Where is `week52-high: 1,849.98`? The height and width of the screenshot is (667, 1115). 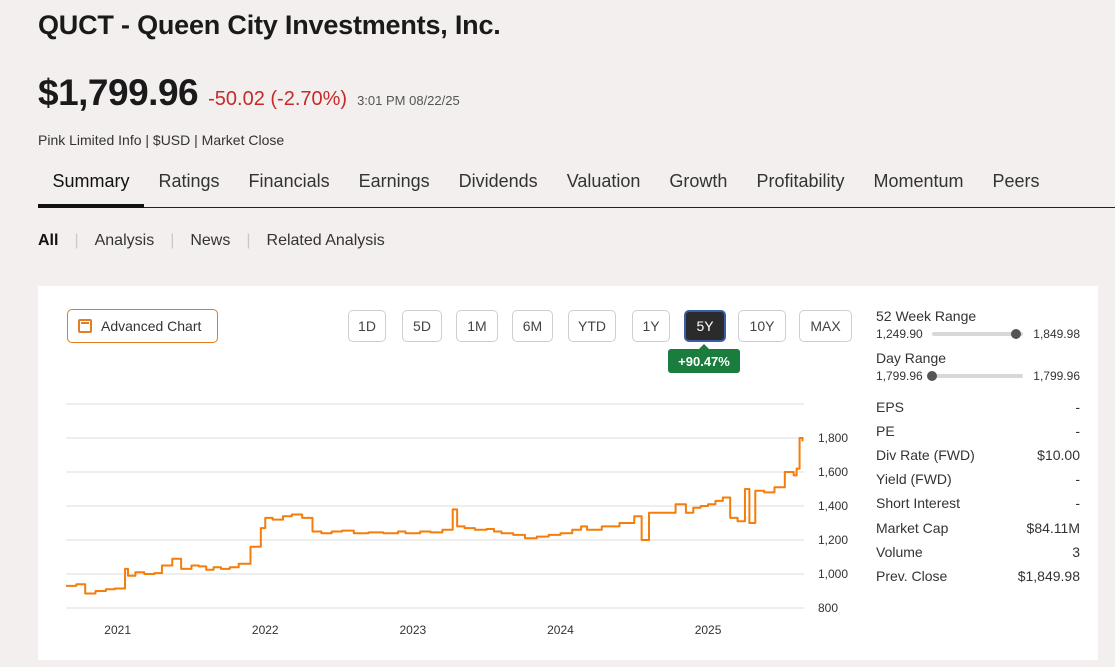 week52-high: 1,849.98 is located at coordinates (1056, 334).